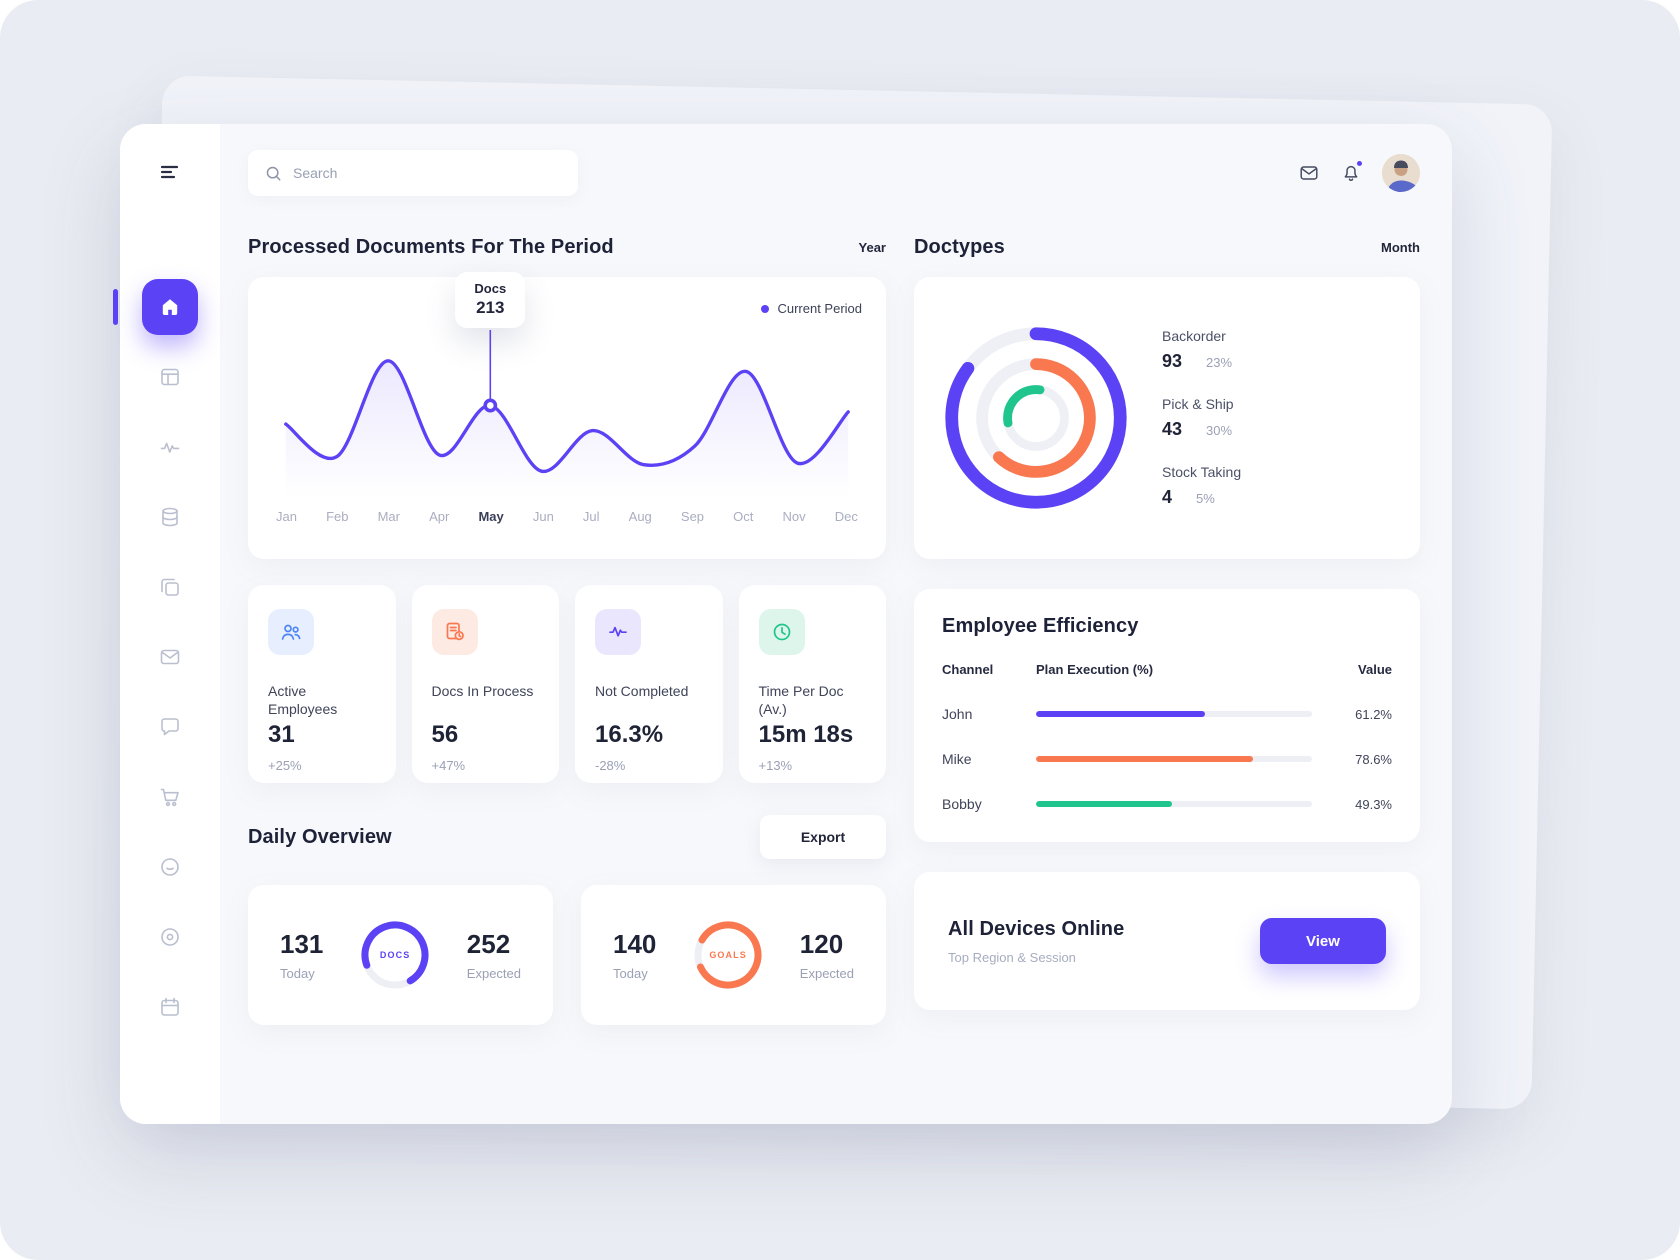  I want to click on sidebar-item-database, so click(170, 517).